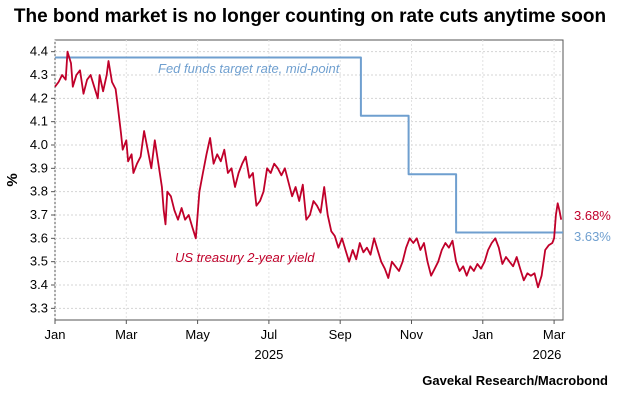  Describe the element at coordinates (39, 74) in the screenshot. I see `y-tick-label: 4.3` at that location.